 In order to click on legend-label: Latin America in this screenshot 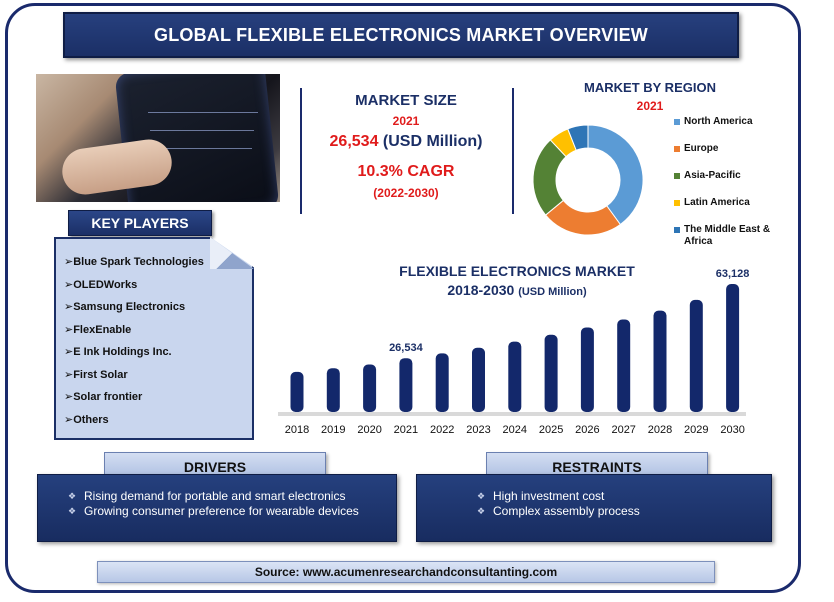, I will do `click(717, 202)`.